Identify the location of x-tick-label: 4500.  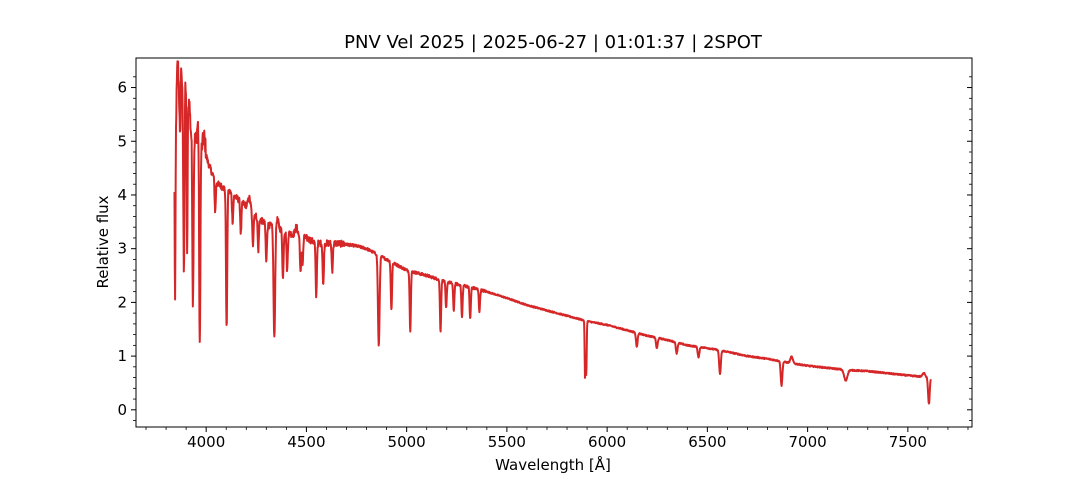
(306, 442).